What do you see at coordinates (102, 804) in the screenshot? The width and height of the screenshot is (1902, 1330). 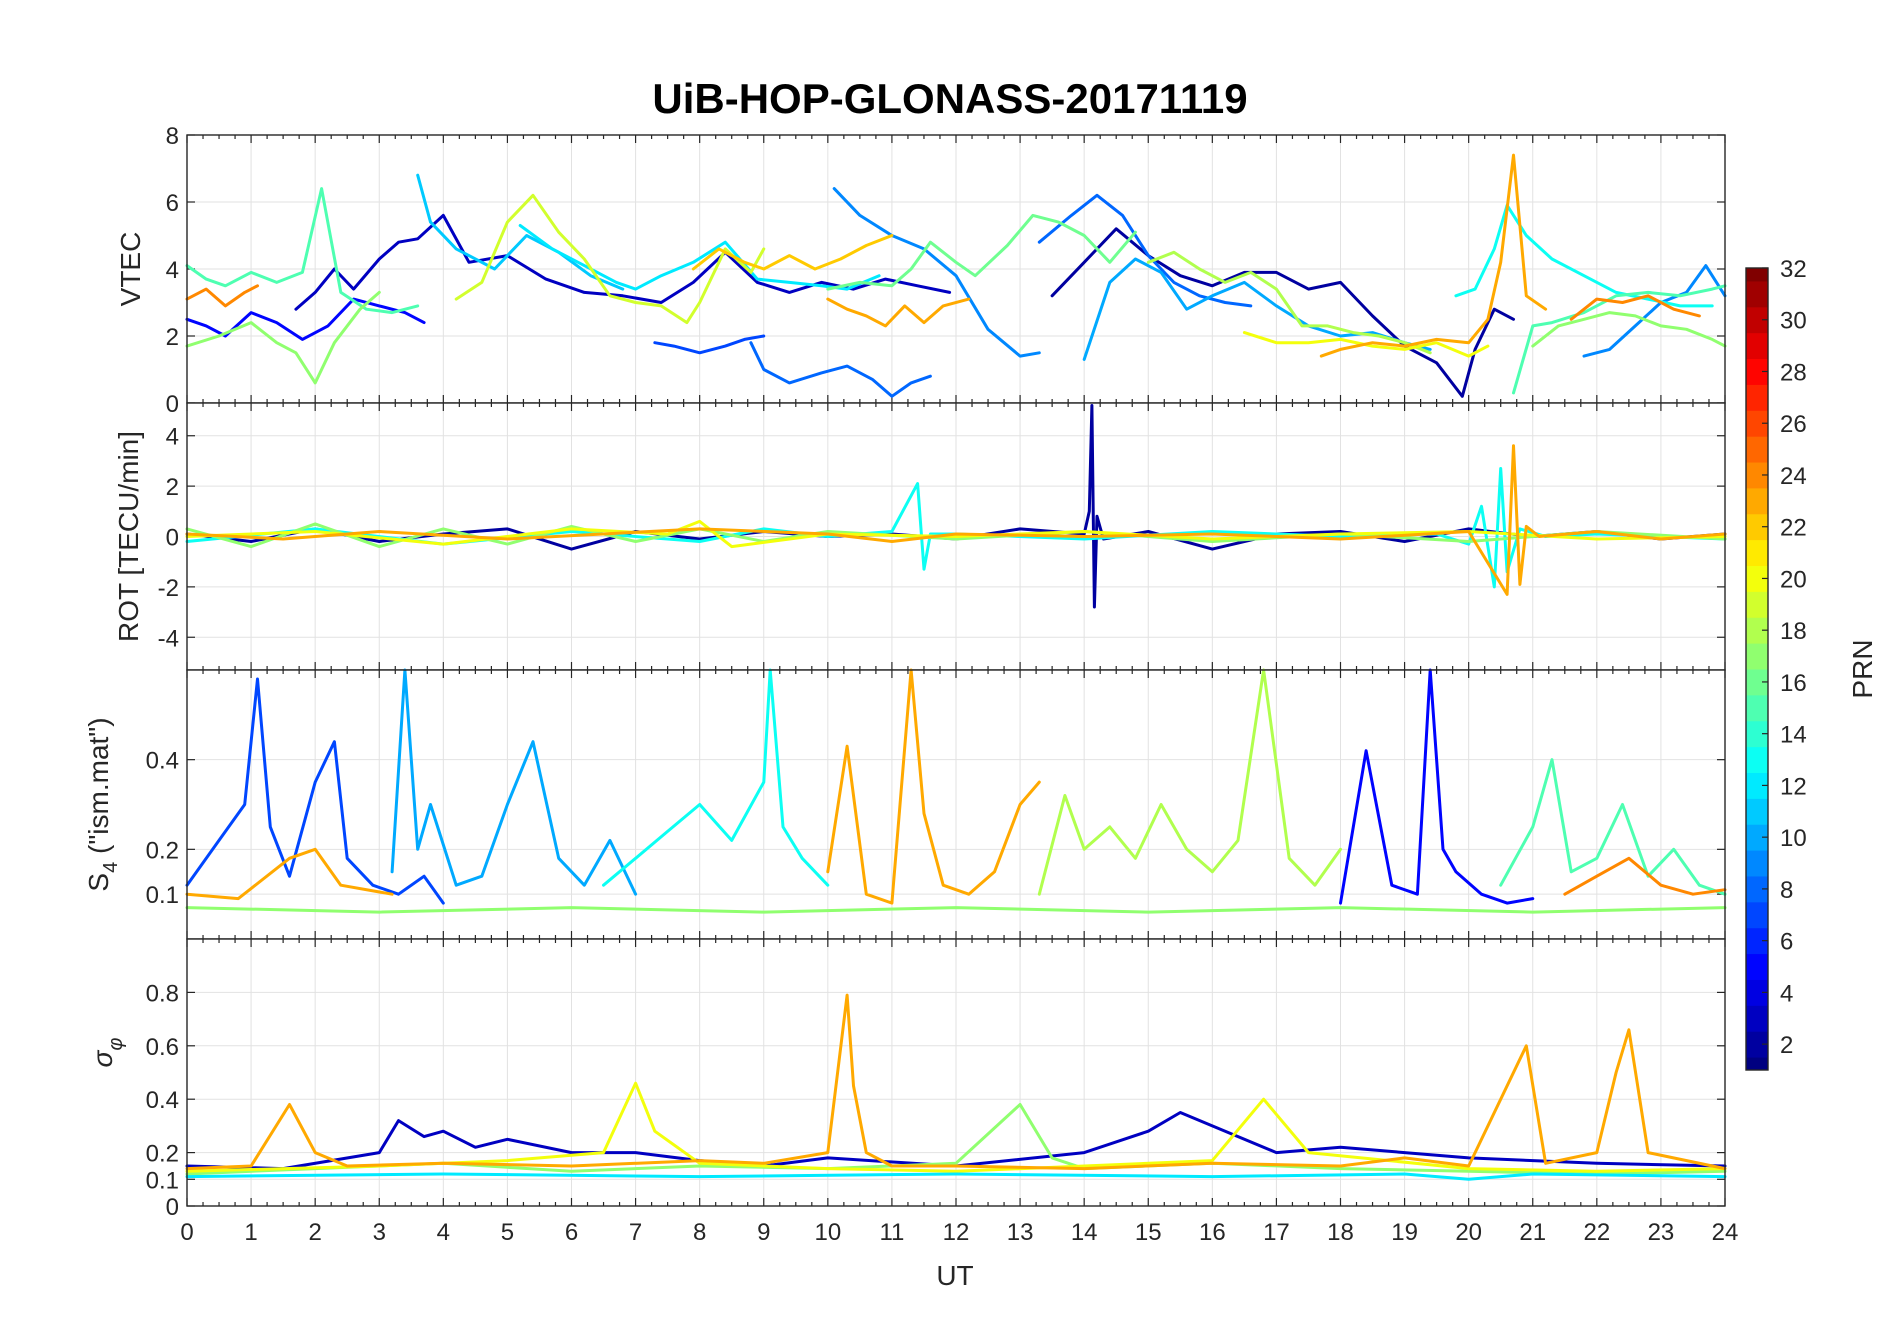 I see `y-axis-label-s4: S4 ("ism.mat")` at bounding box center [102, 804].